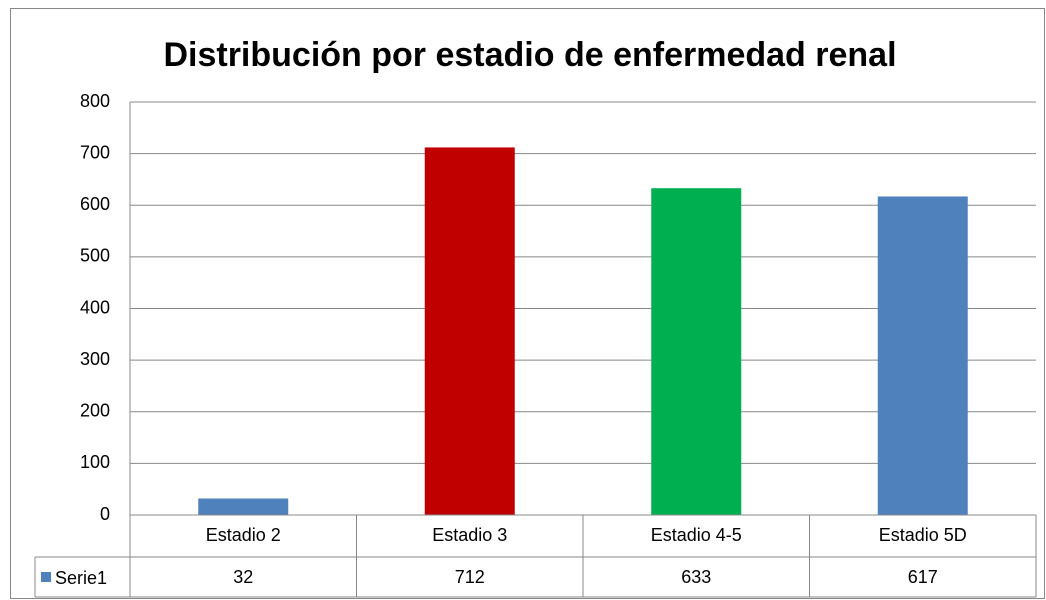 The image size is (1046, 600). I want to click on legend-label: Serie1, so click(81, 578).